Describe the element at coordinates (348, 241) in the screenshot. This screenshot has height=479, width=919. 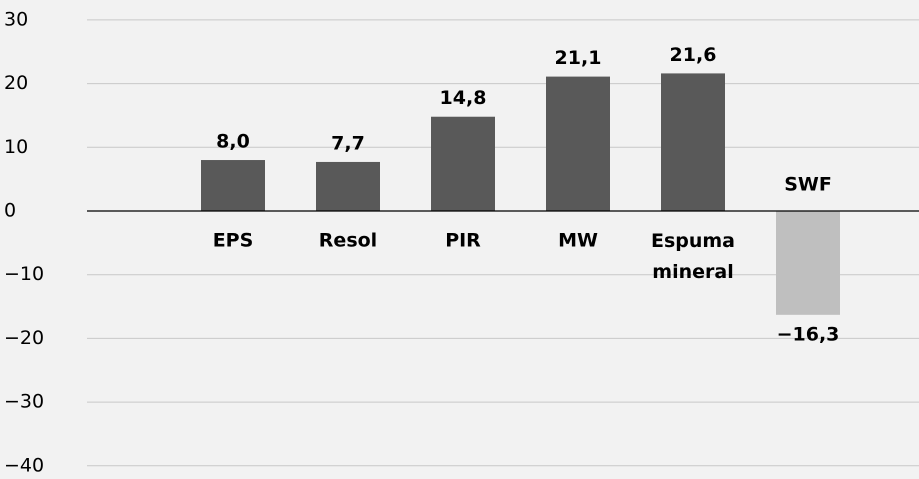
I see `x-tick-label: Resol` at that location.